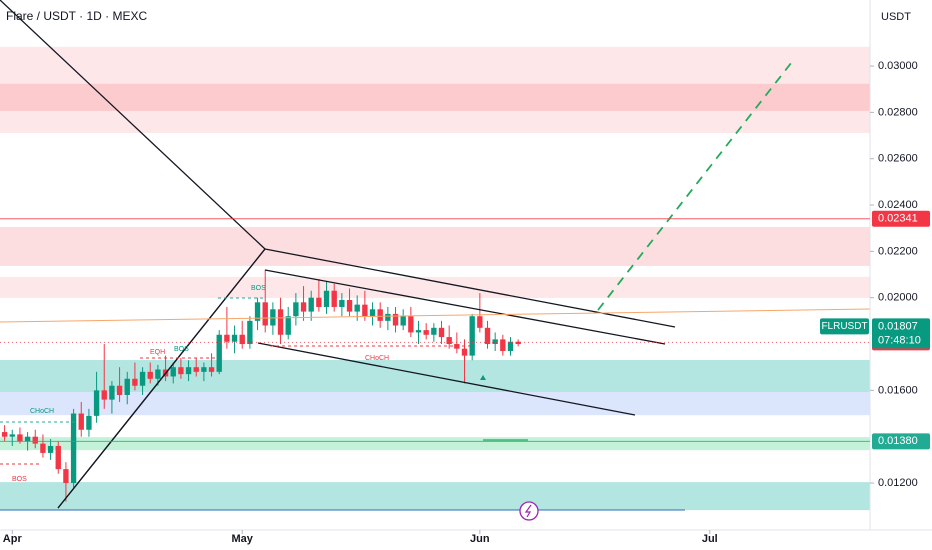  I want to click on price-tag-label: 0.01380, so click(898, 441).